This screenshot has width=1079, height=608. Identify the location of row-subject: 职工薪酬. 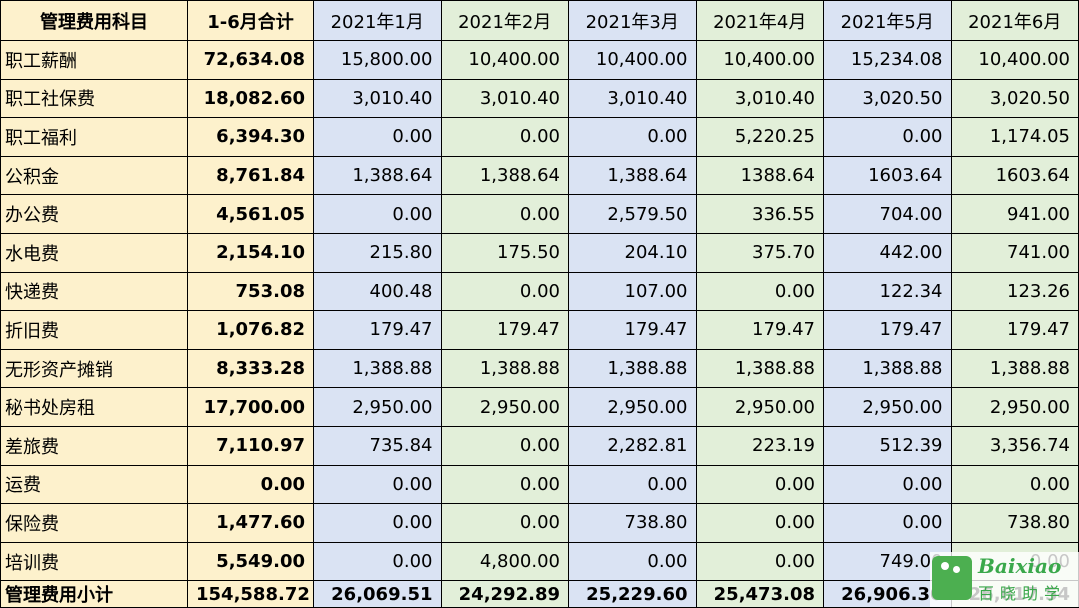
(94, 60).